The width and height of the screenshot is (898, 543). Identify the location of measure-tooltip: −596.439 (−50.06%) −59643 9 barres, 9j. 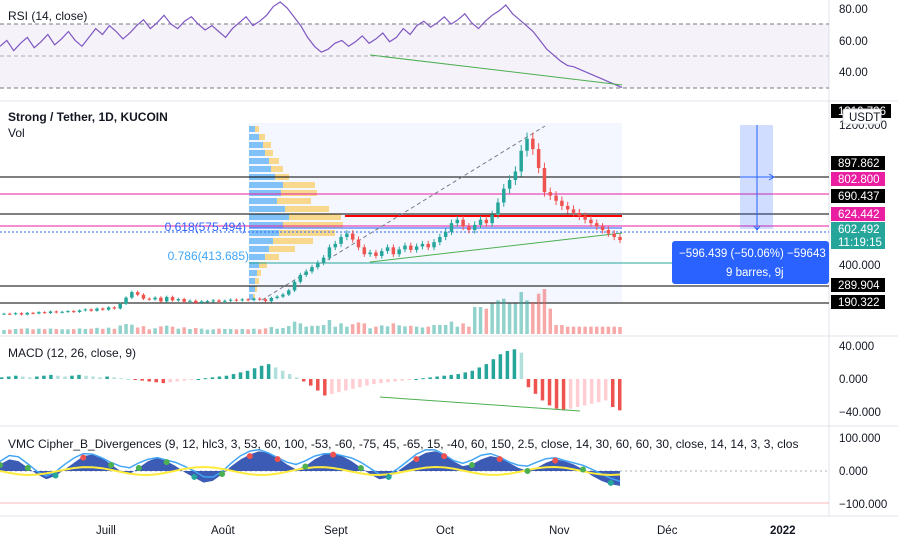
(750, 262).